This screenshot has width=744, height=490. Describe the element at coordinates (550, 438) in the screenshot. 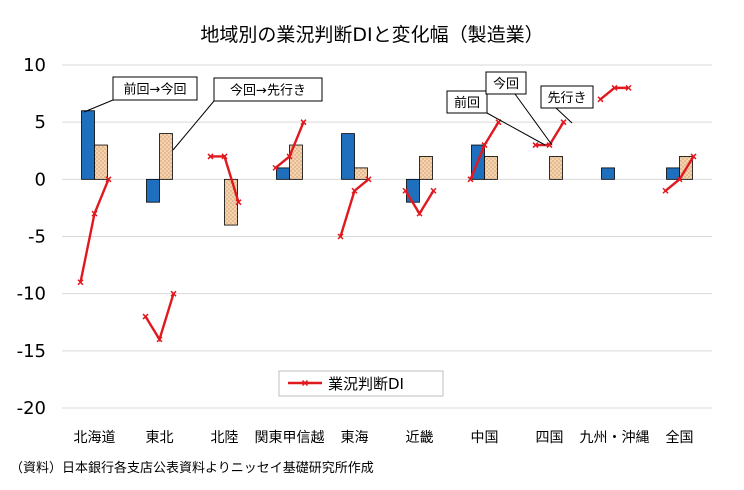

I see `x-tick-label: 四国` at that location.